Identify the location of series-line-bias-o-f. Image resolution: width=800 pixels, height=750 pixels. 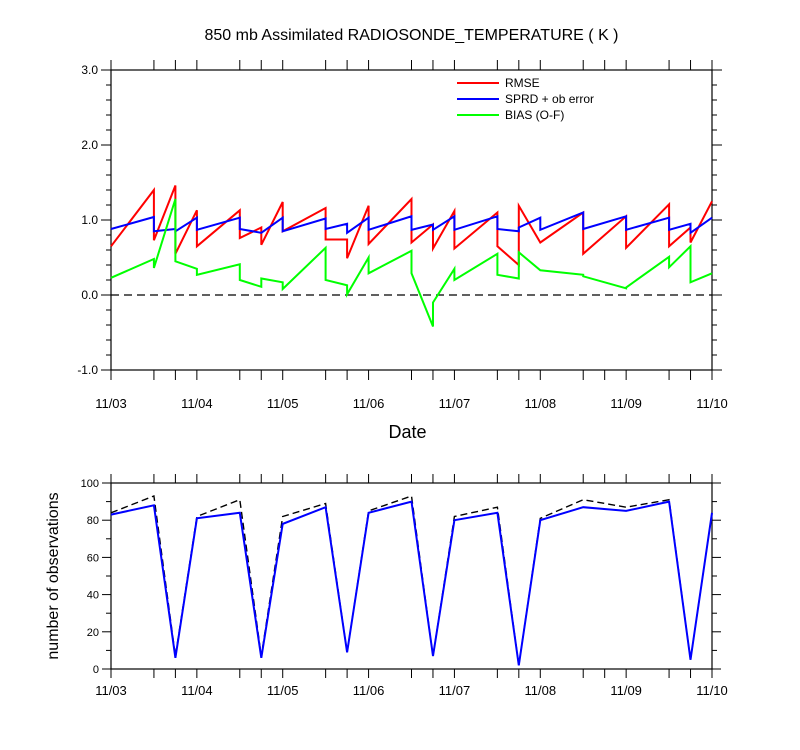
(411, 262).